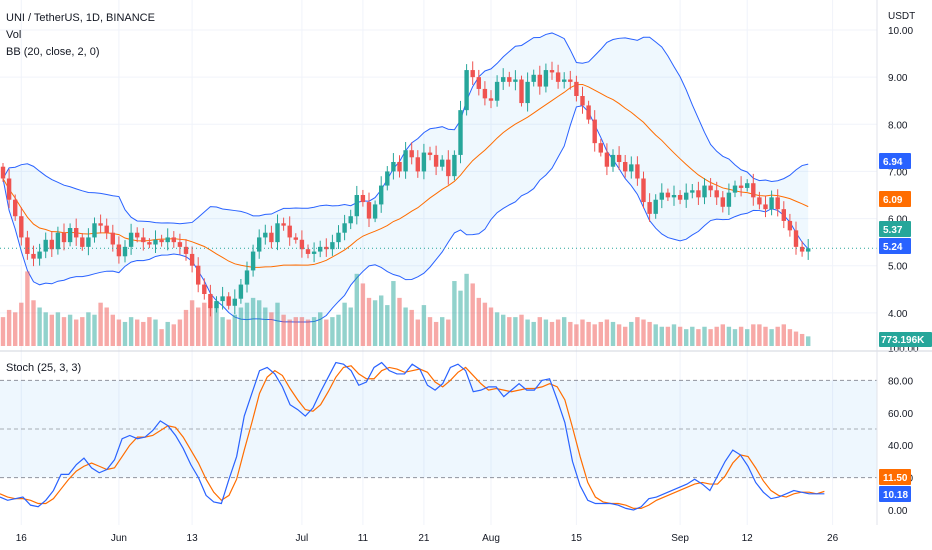  I want to click on bb-label: BB (20, close, 2, 0), so click(53, 52).